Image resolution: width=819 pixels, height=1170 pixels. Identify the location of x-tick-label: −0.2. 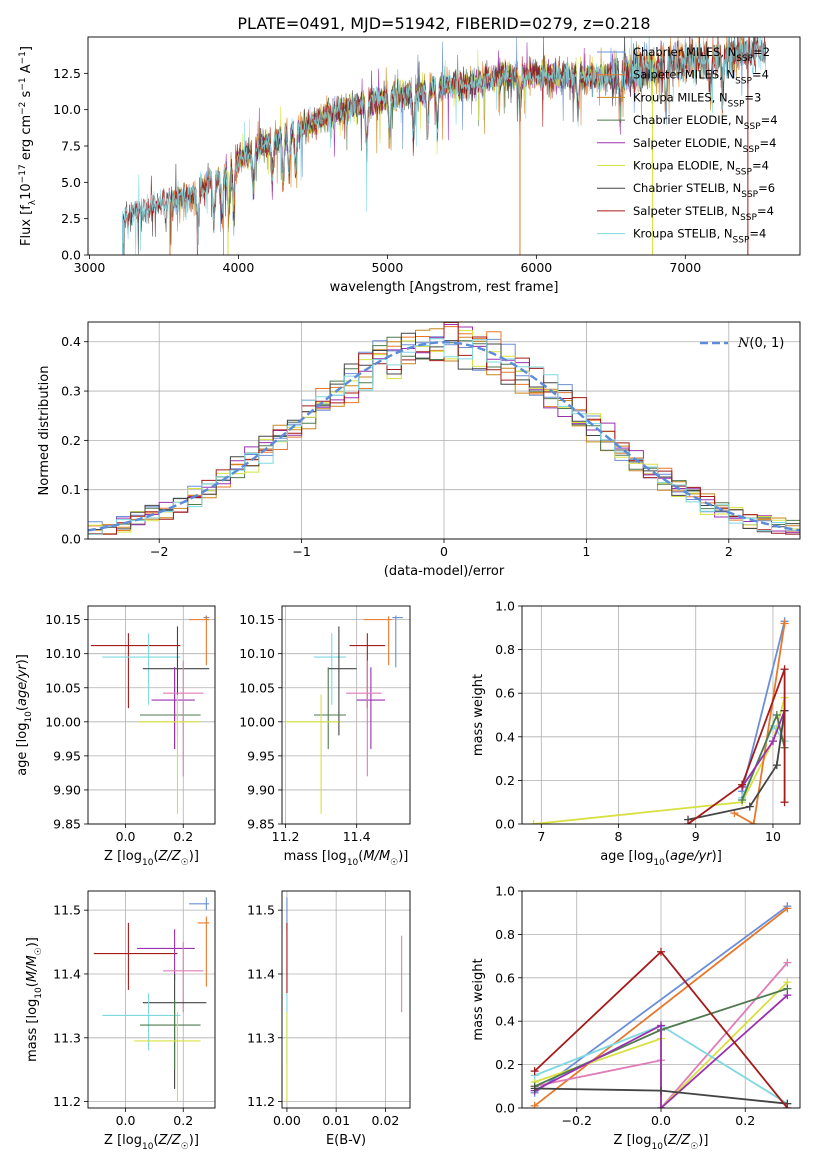
(577, 1120).